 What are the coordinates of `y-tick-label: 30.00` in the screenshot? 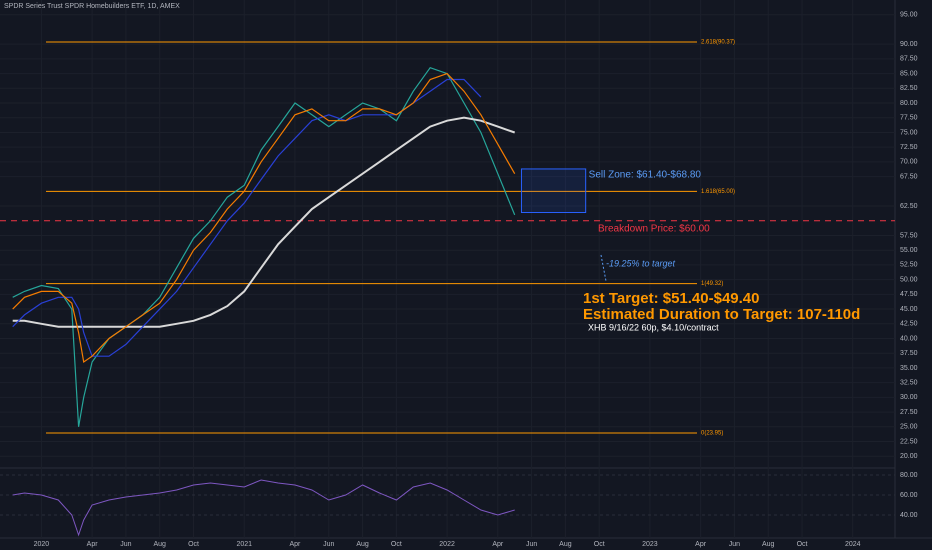 It's located at (909, 397).